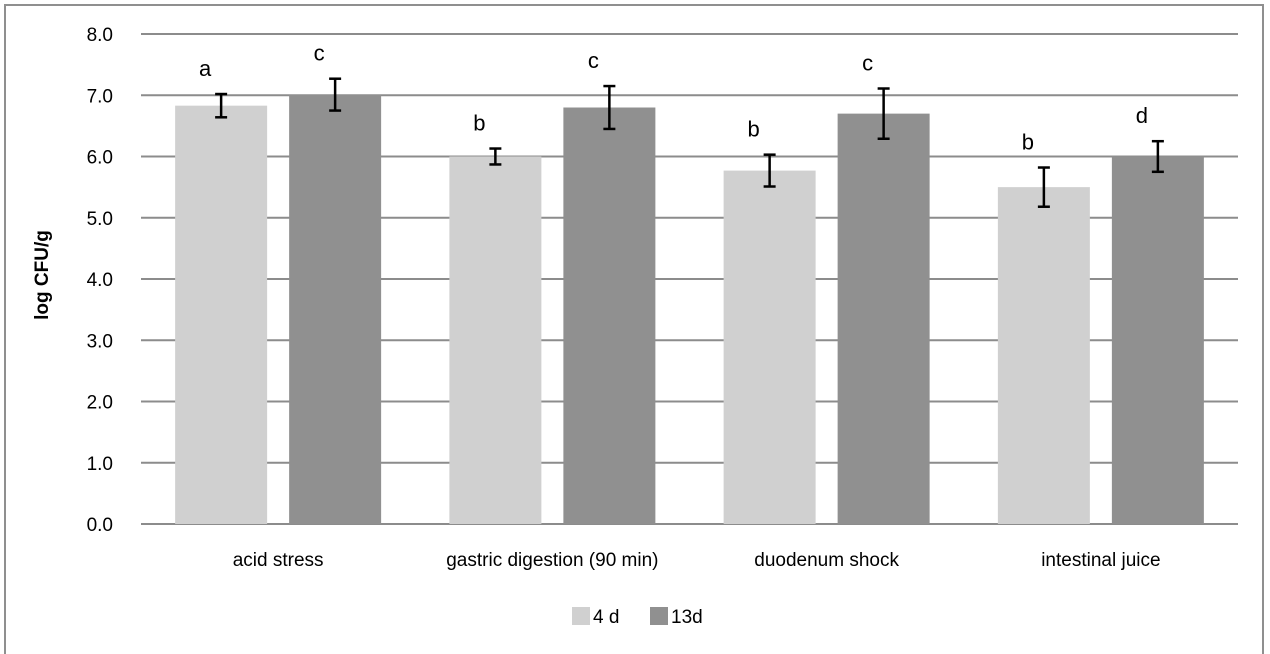 The height and width of the screenshot is (654, 1270). I want to click on error-bars, so click(689, 142).